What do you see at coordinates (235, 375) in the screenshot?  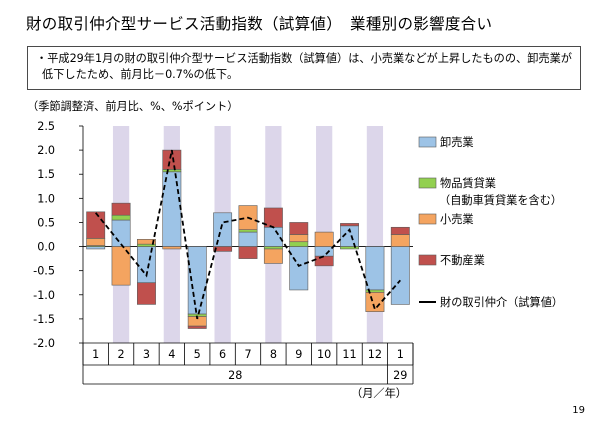 I see `year-label: 28` at bounding box center [235, 375].